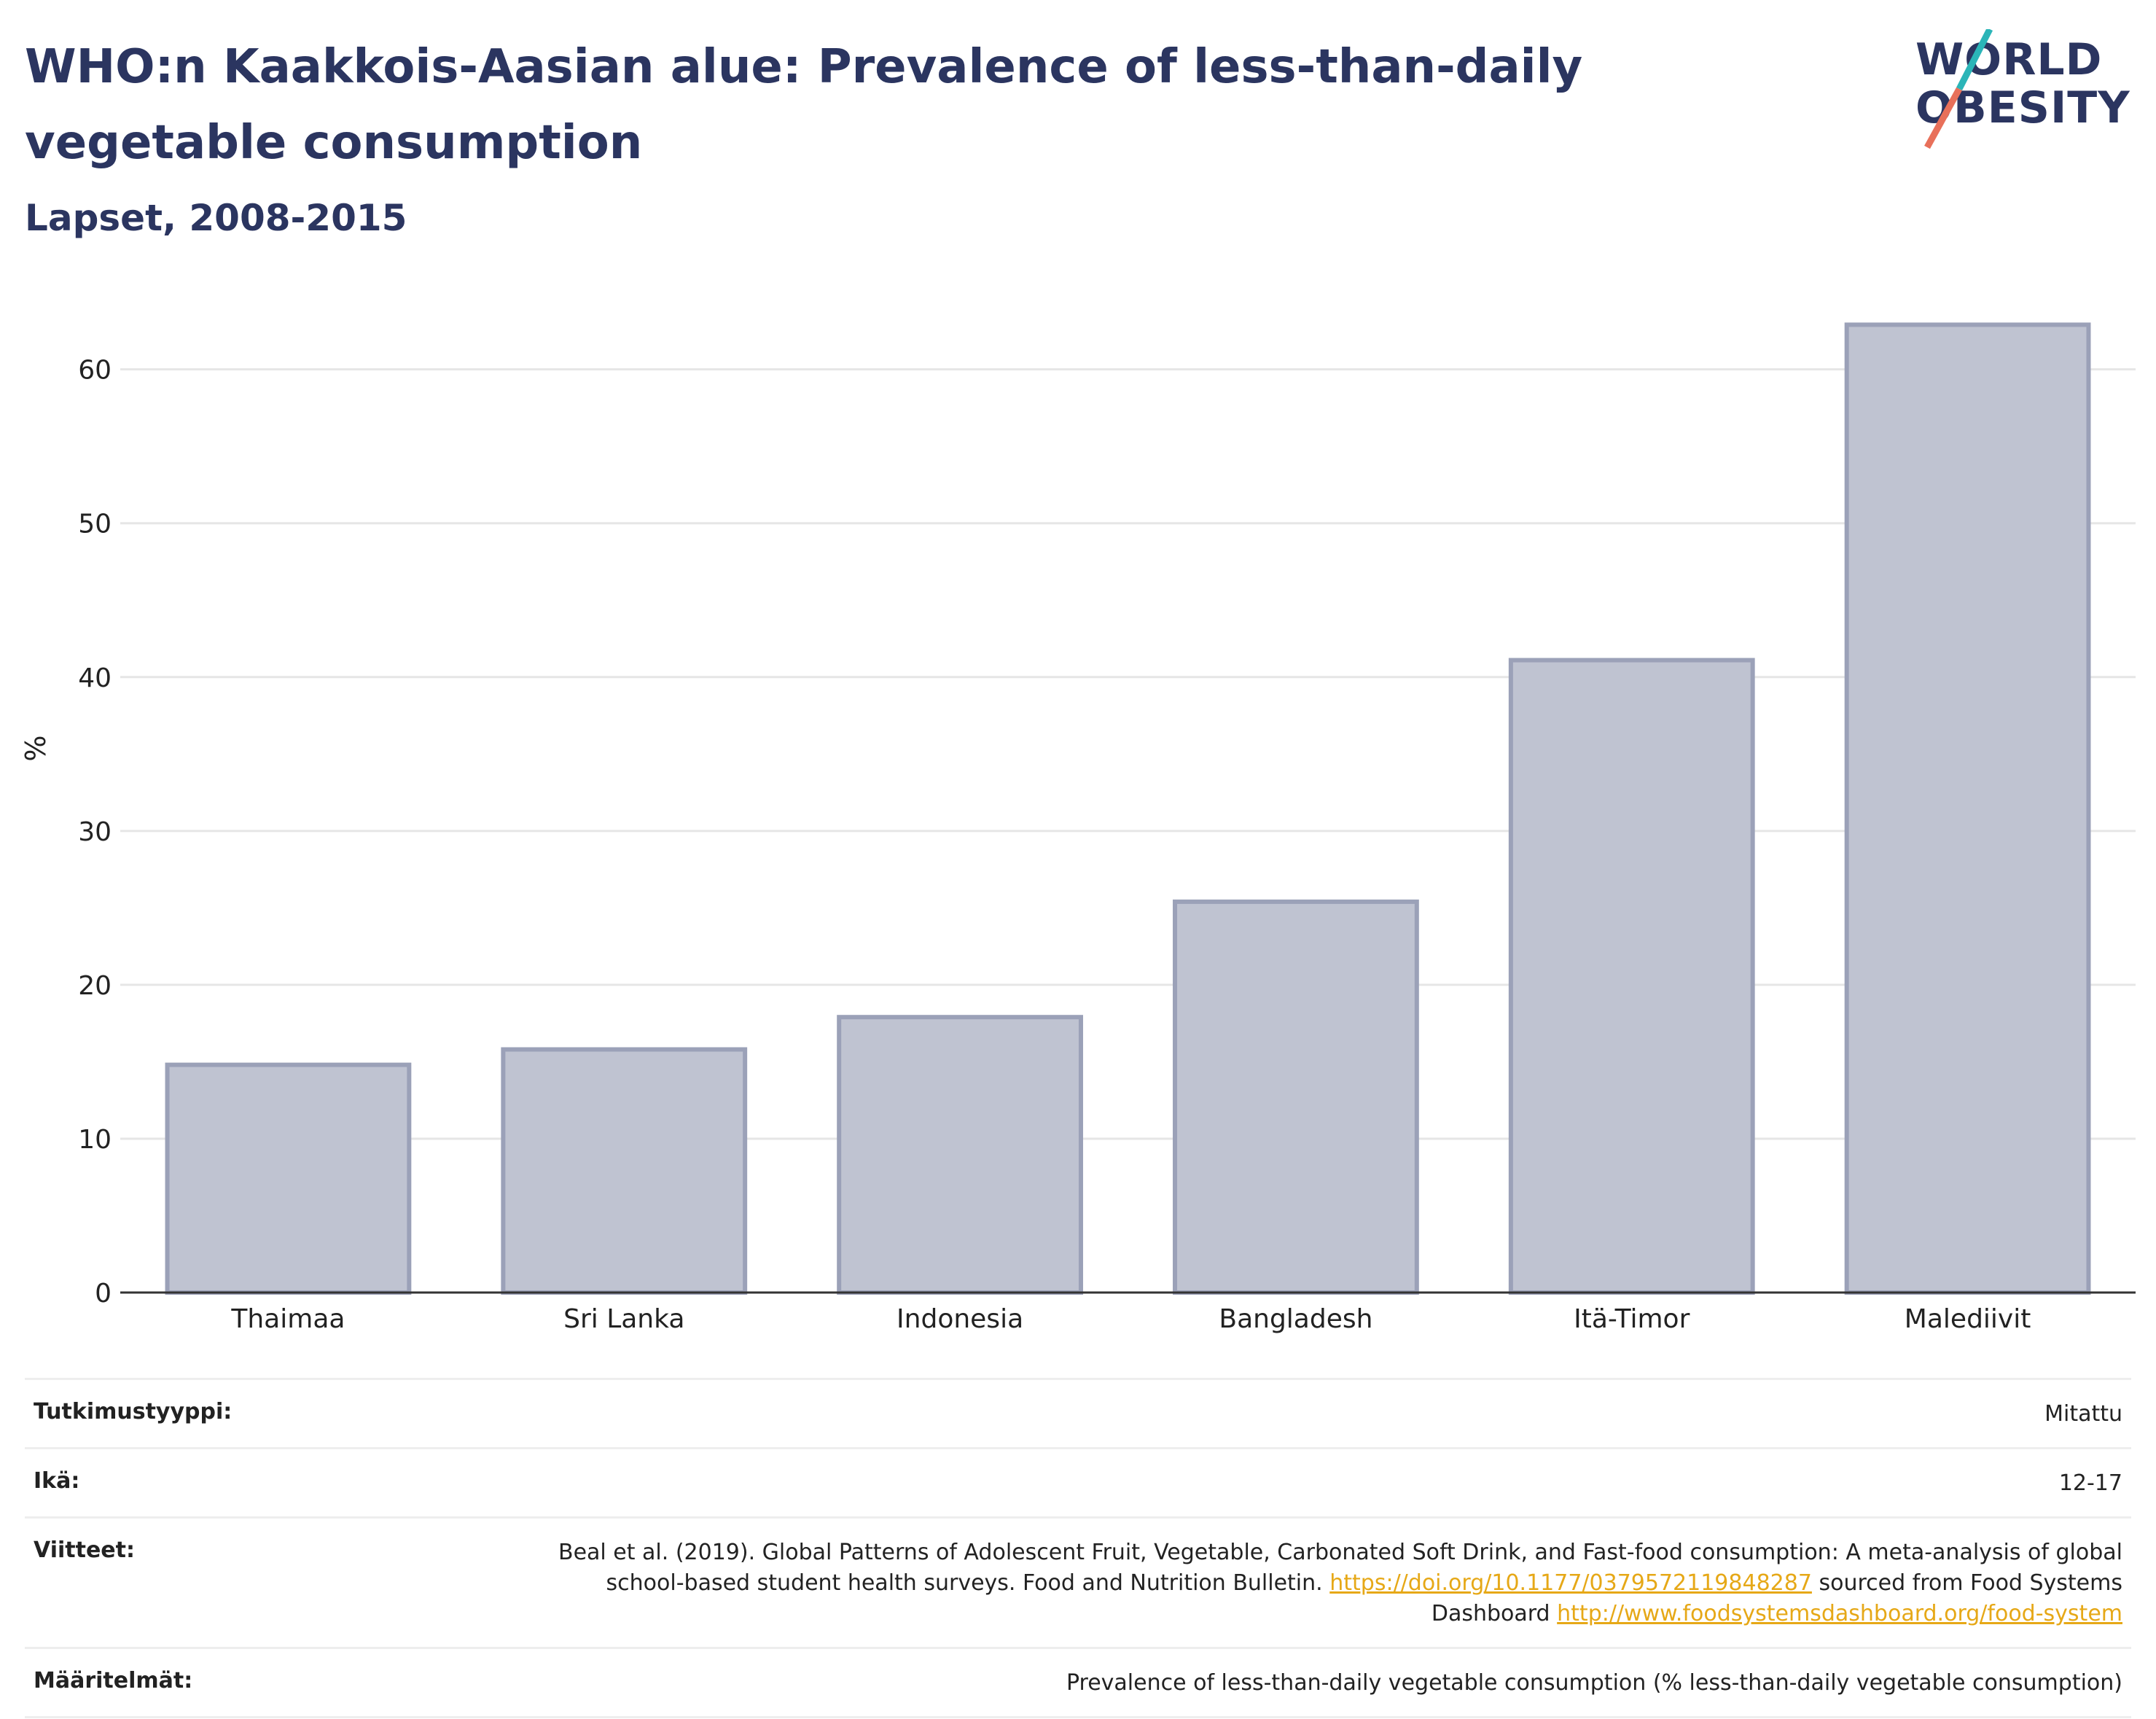  I want to click on meta-row-study-type: Tutkimustyyppi: Mitattu, so click(1078, 1412).